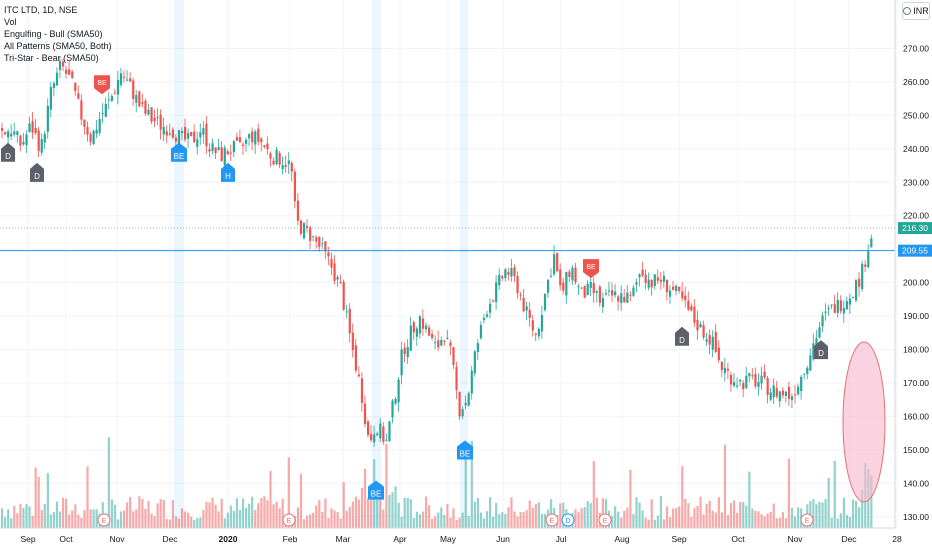 The image size is (932, 550). Describe the element at coordinates (41, 10) in the screenshot. I see `legend-symbol: ITC LTD, 1D, NSE` at that location.